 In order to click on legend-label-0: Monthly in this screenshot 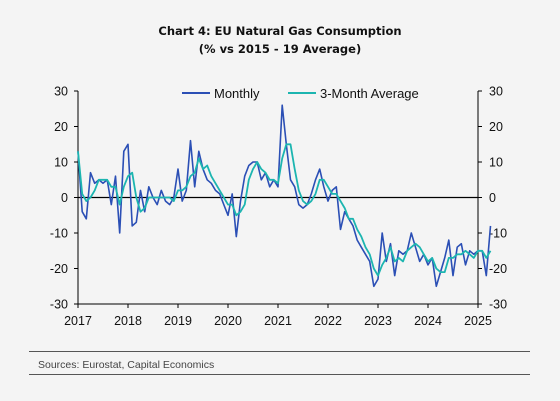, I will do `click(237, 93)`.